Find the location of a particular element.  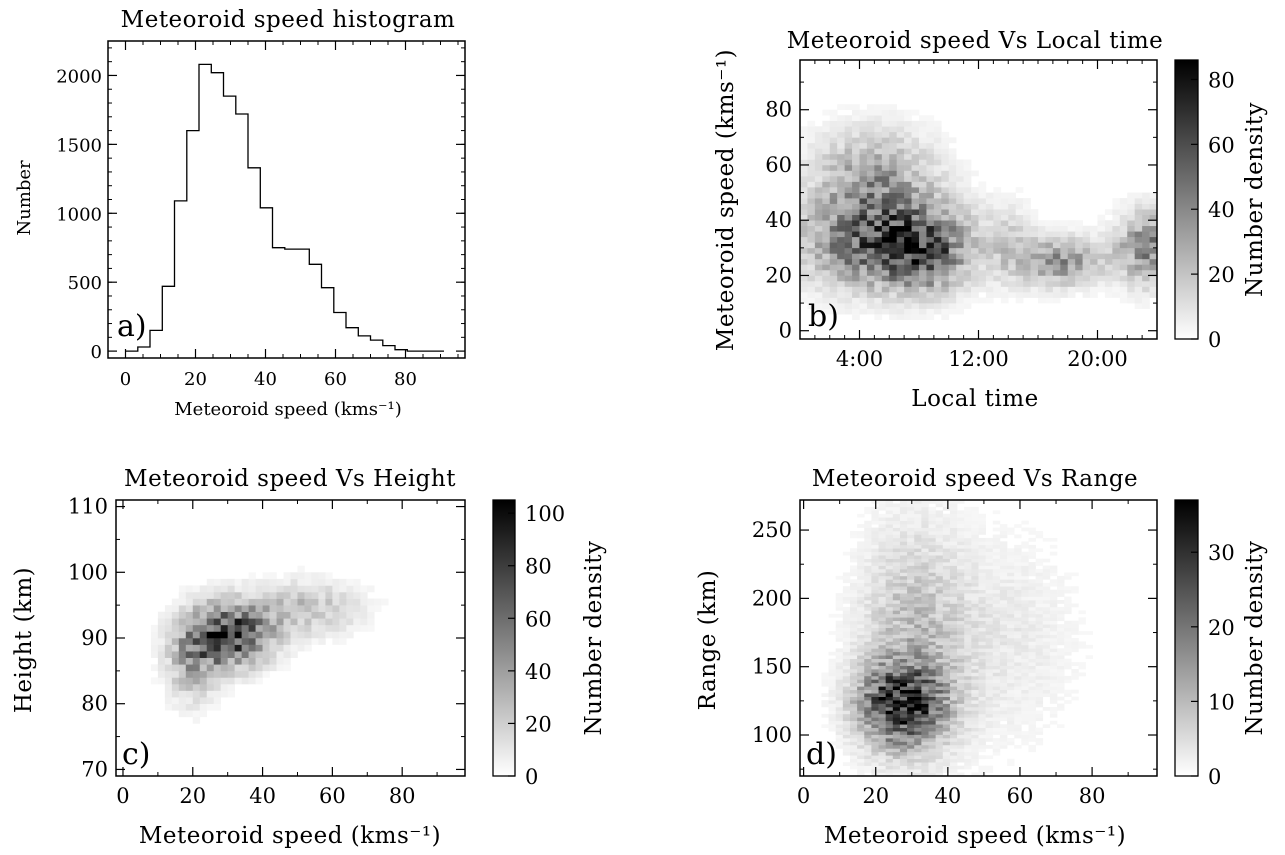

a-histogram-bin is located at coordinates (266, 279).